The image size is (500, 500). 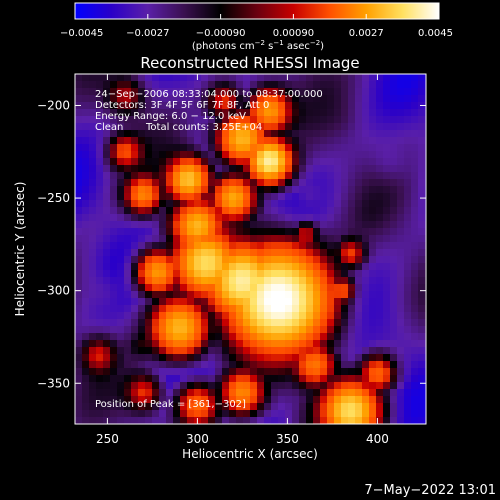 What do you see at coordinates (430, 490) in the screenshot?
I see `footer-timestamp: 7−May−2022 13:01` at bounding box center [430, 490].